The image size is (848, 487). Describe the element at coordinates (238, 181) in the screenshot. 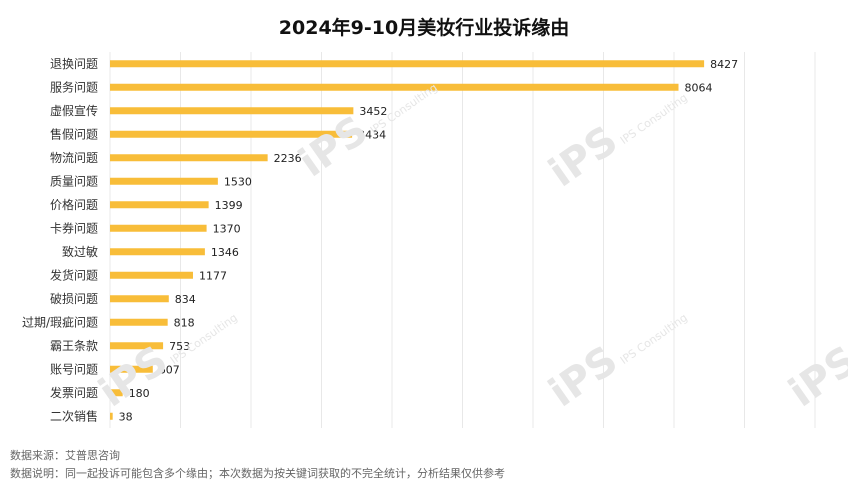

I see `value-label: 1530` at that location.